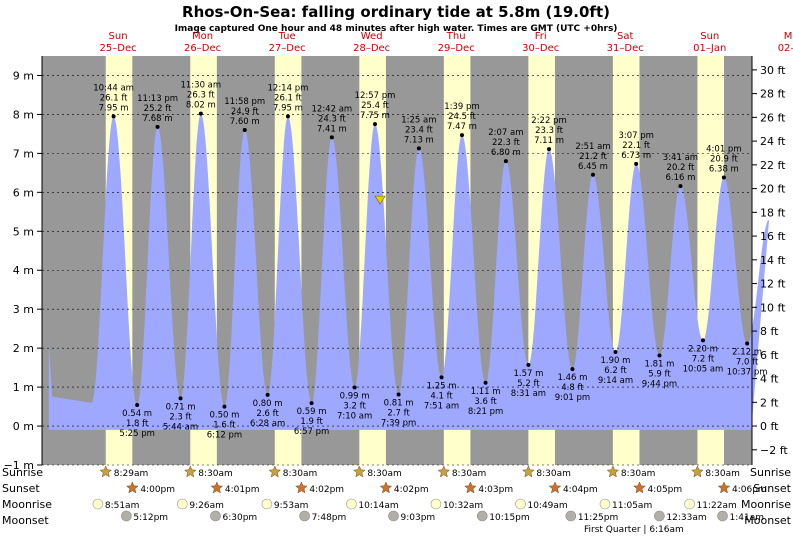 The image size is (793, 537). Describe the element at coordinates (580, 490) in the screenshot. I see `sunset-time: 4:04pm` at that location.